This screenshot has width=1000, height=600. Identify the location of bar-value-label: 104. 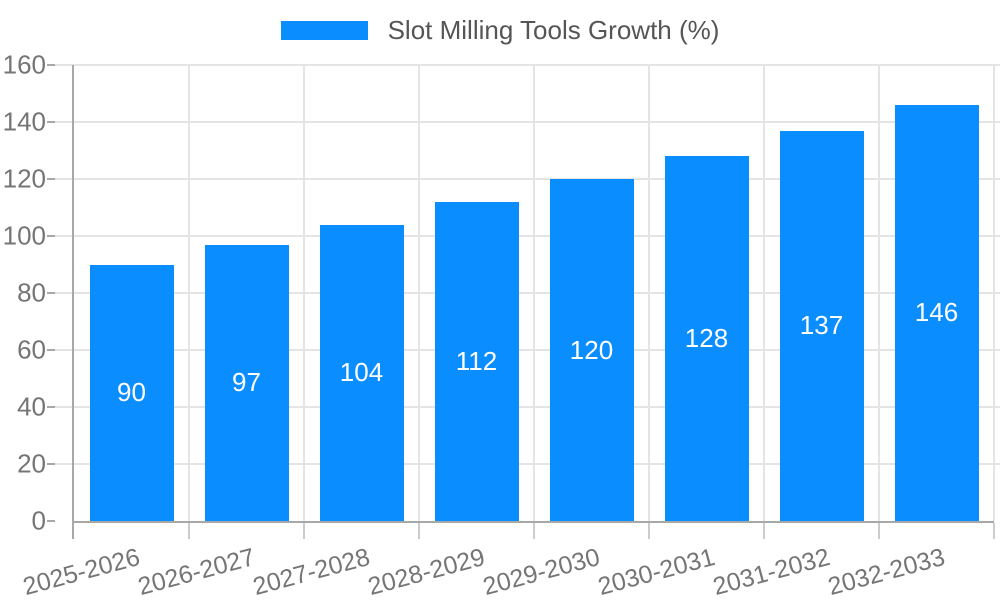
(361, 372).